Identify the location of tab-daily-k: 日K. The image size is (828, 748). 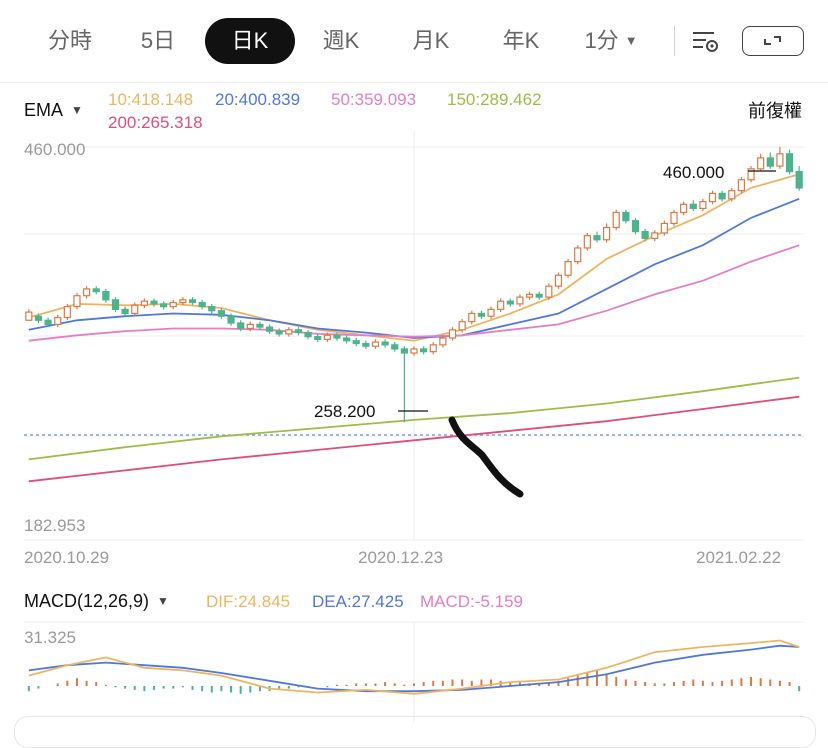
(250, 41).